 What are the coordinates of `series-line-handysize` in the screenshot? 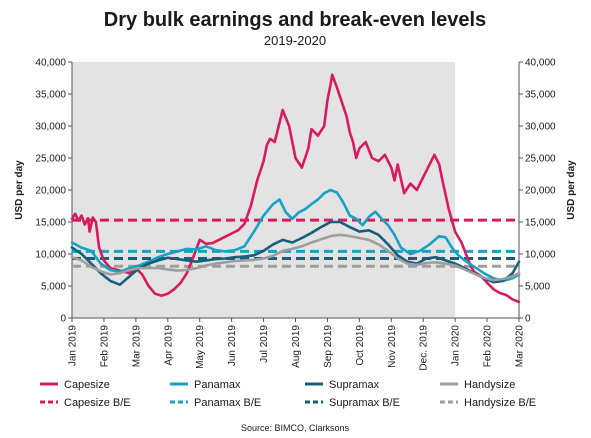 It's located at (295, 257).